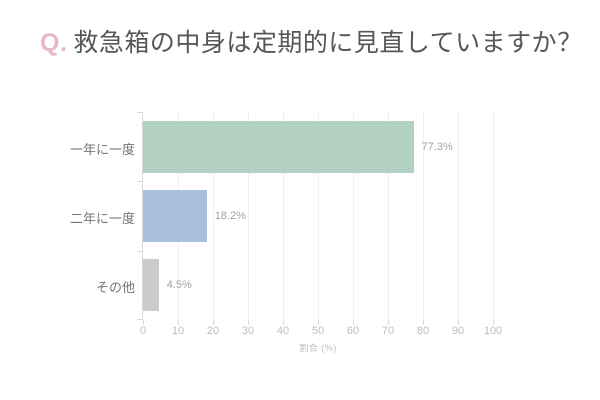 The width and height of the screenshot is (600, 400). What do you see at coordinates (102, 149) in the screenshot?
I see `category-label-1: 一年に一度` at bounding box center [102, 149].